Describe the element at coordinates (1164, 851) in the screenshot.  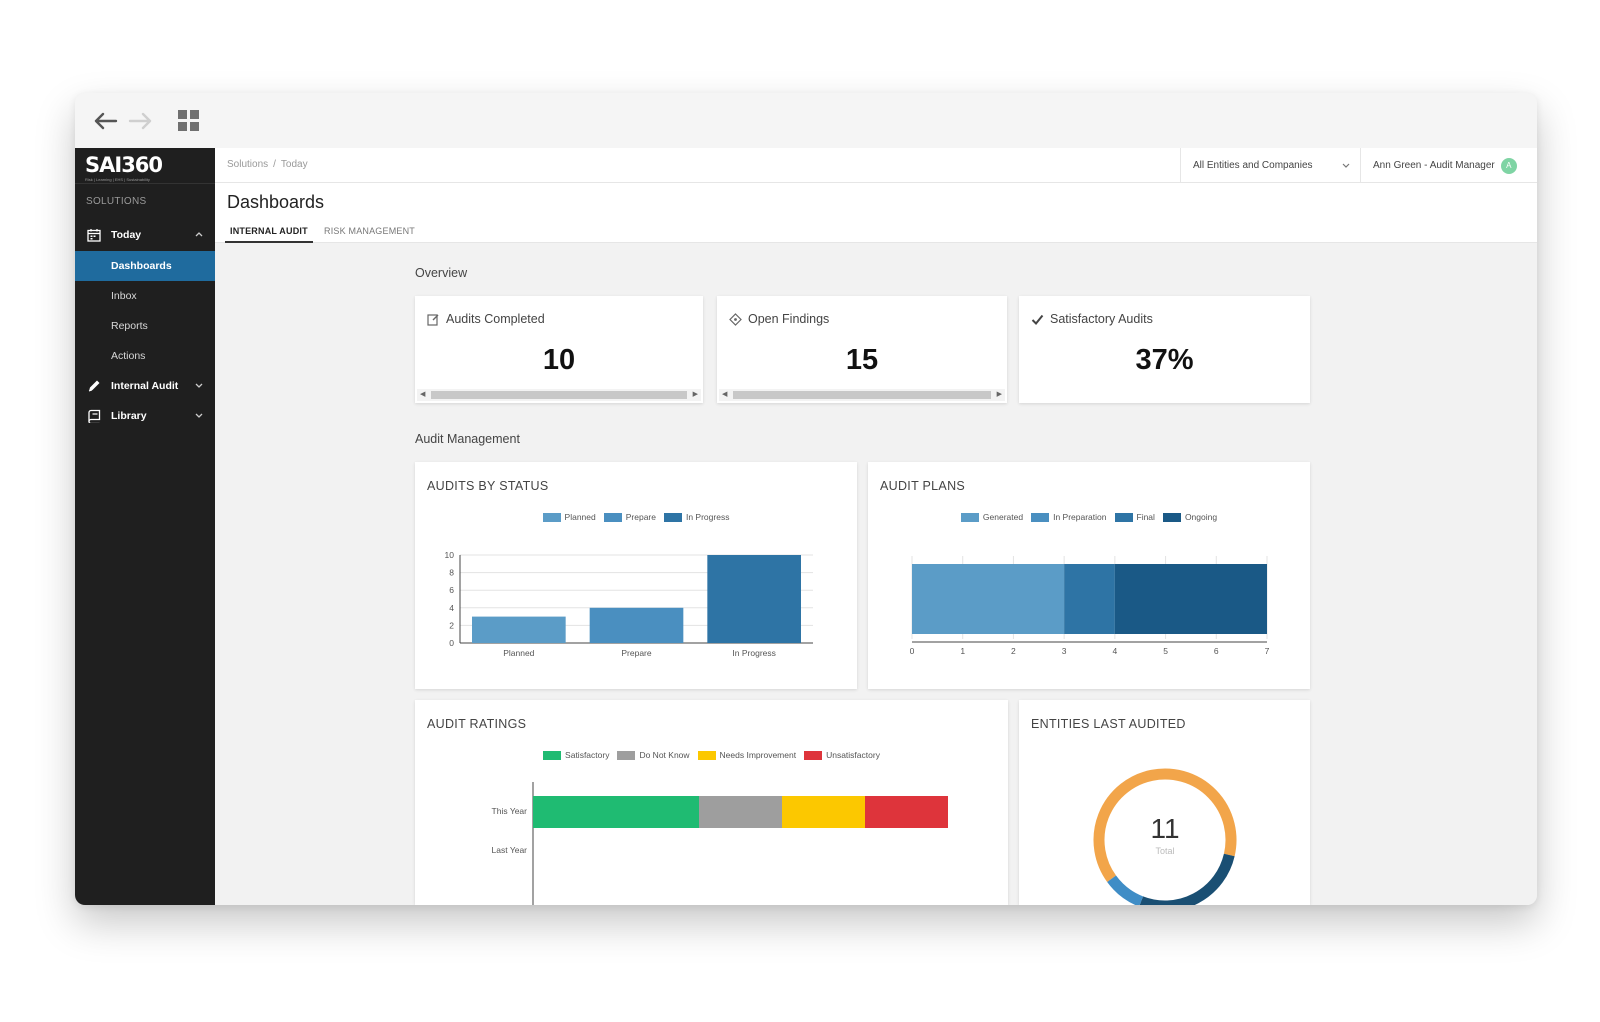
I see `donut-total-label: Total` at that location.